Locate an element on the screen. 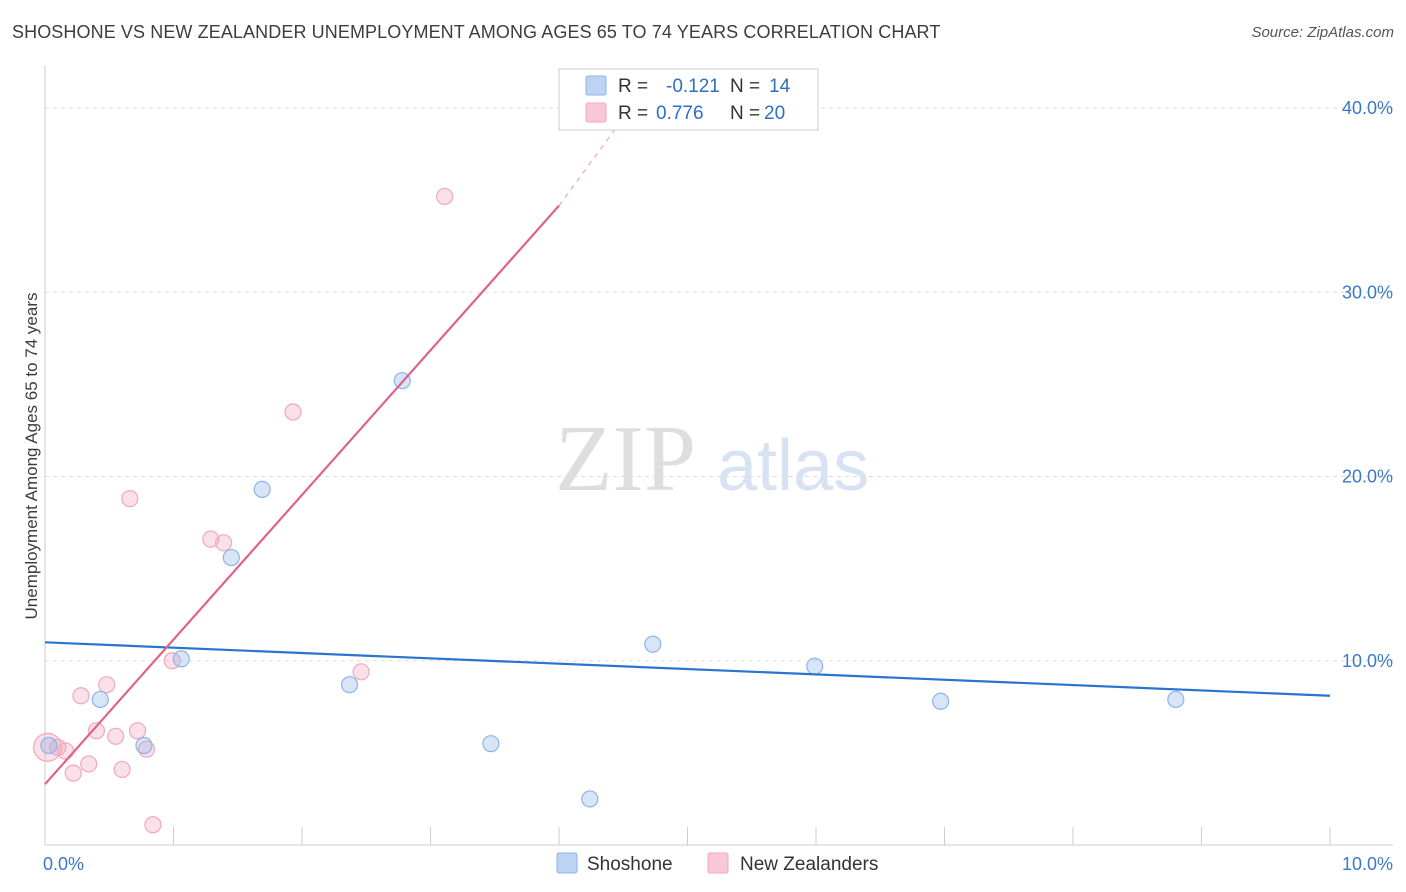 The image size is (1406, 892). shoshone-trend-line is located at coordinates (687, 669).